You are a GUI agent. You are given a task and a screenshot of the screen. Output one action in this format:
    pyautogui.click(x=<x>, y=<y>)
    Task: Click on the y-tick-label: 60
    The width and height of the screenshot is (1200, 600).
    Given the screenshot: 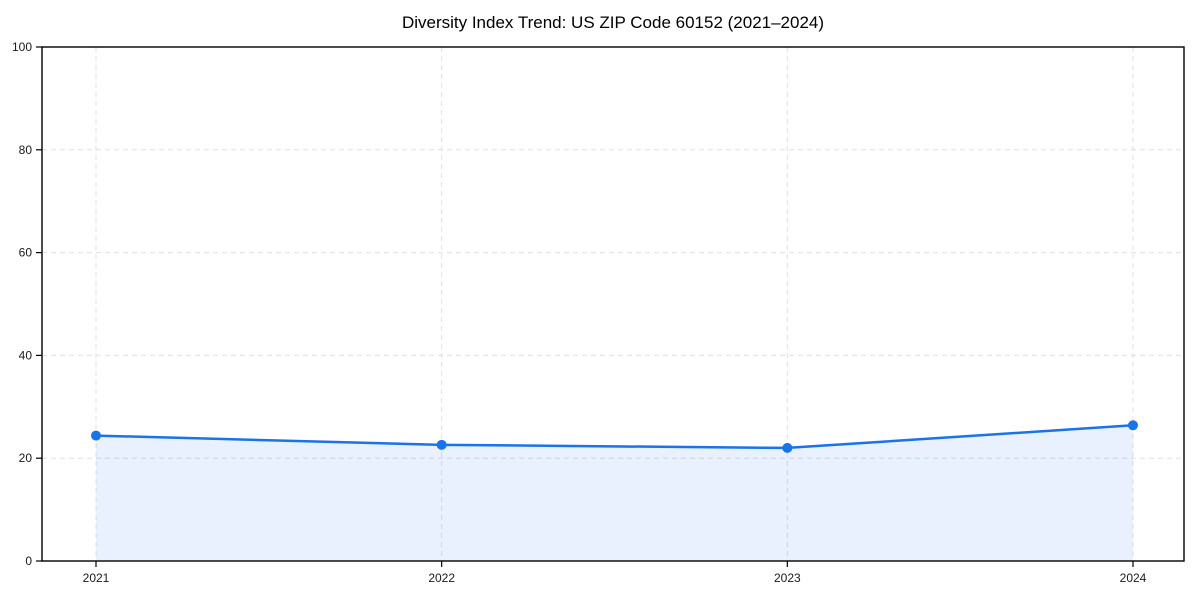 What is the action you would take?
    pyautogui.click(x=26, y=253)
    